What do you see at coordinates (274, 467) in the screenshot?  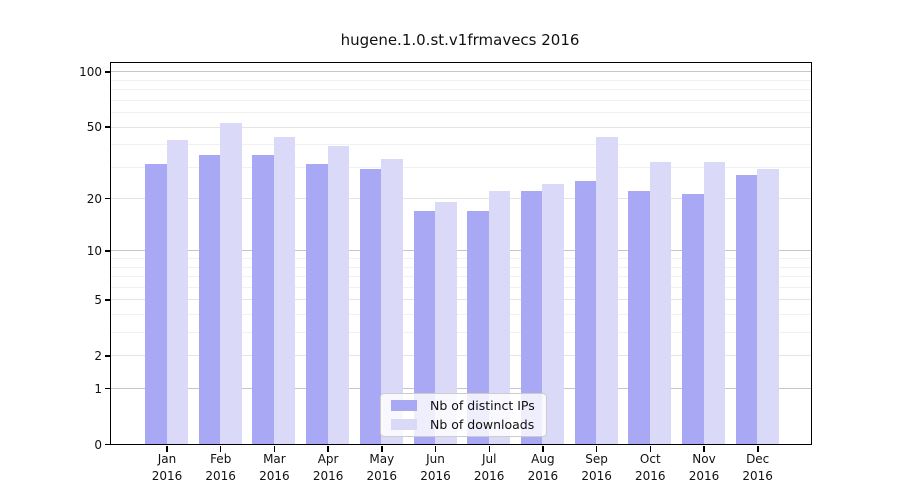 I see `x-tick-label-mar: Mar 2016` at bounding box center [274, 467].